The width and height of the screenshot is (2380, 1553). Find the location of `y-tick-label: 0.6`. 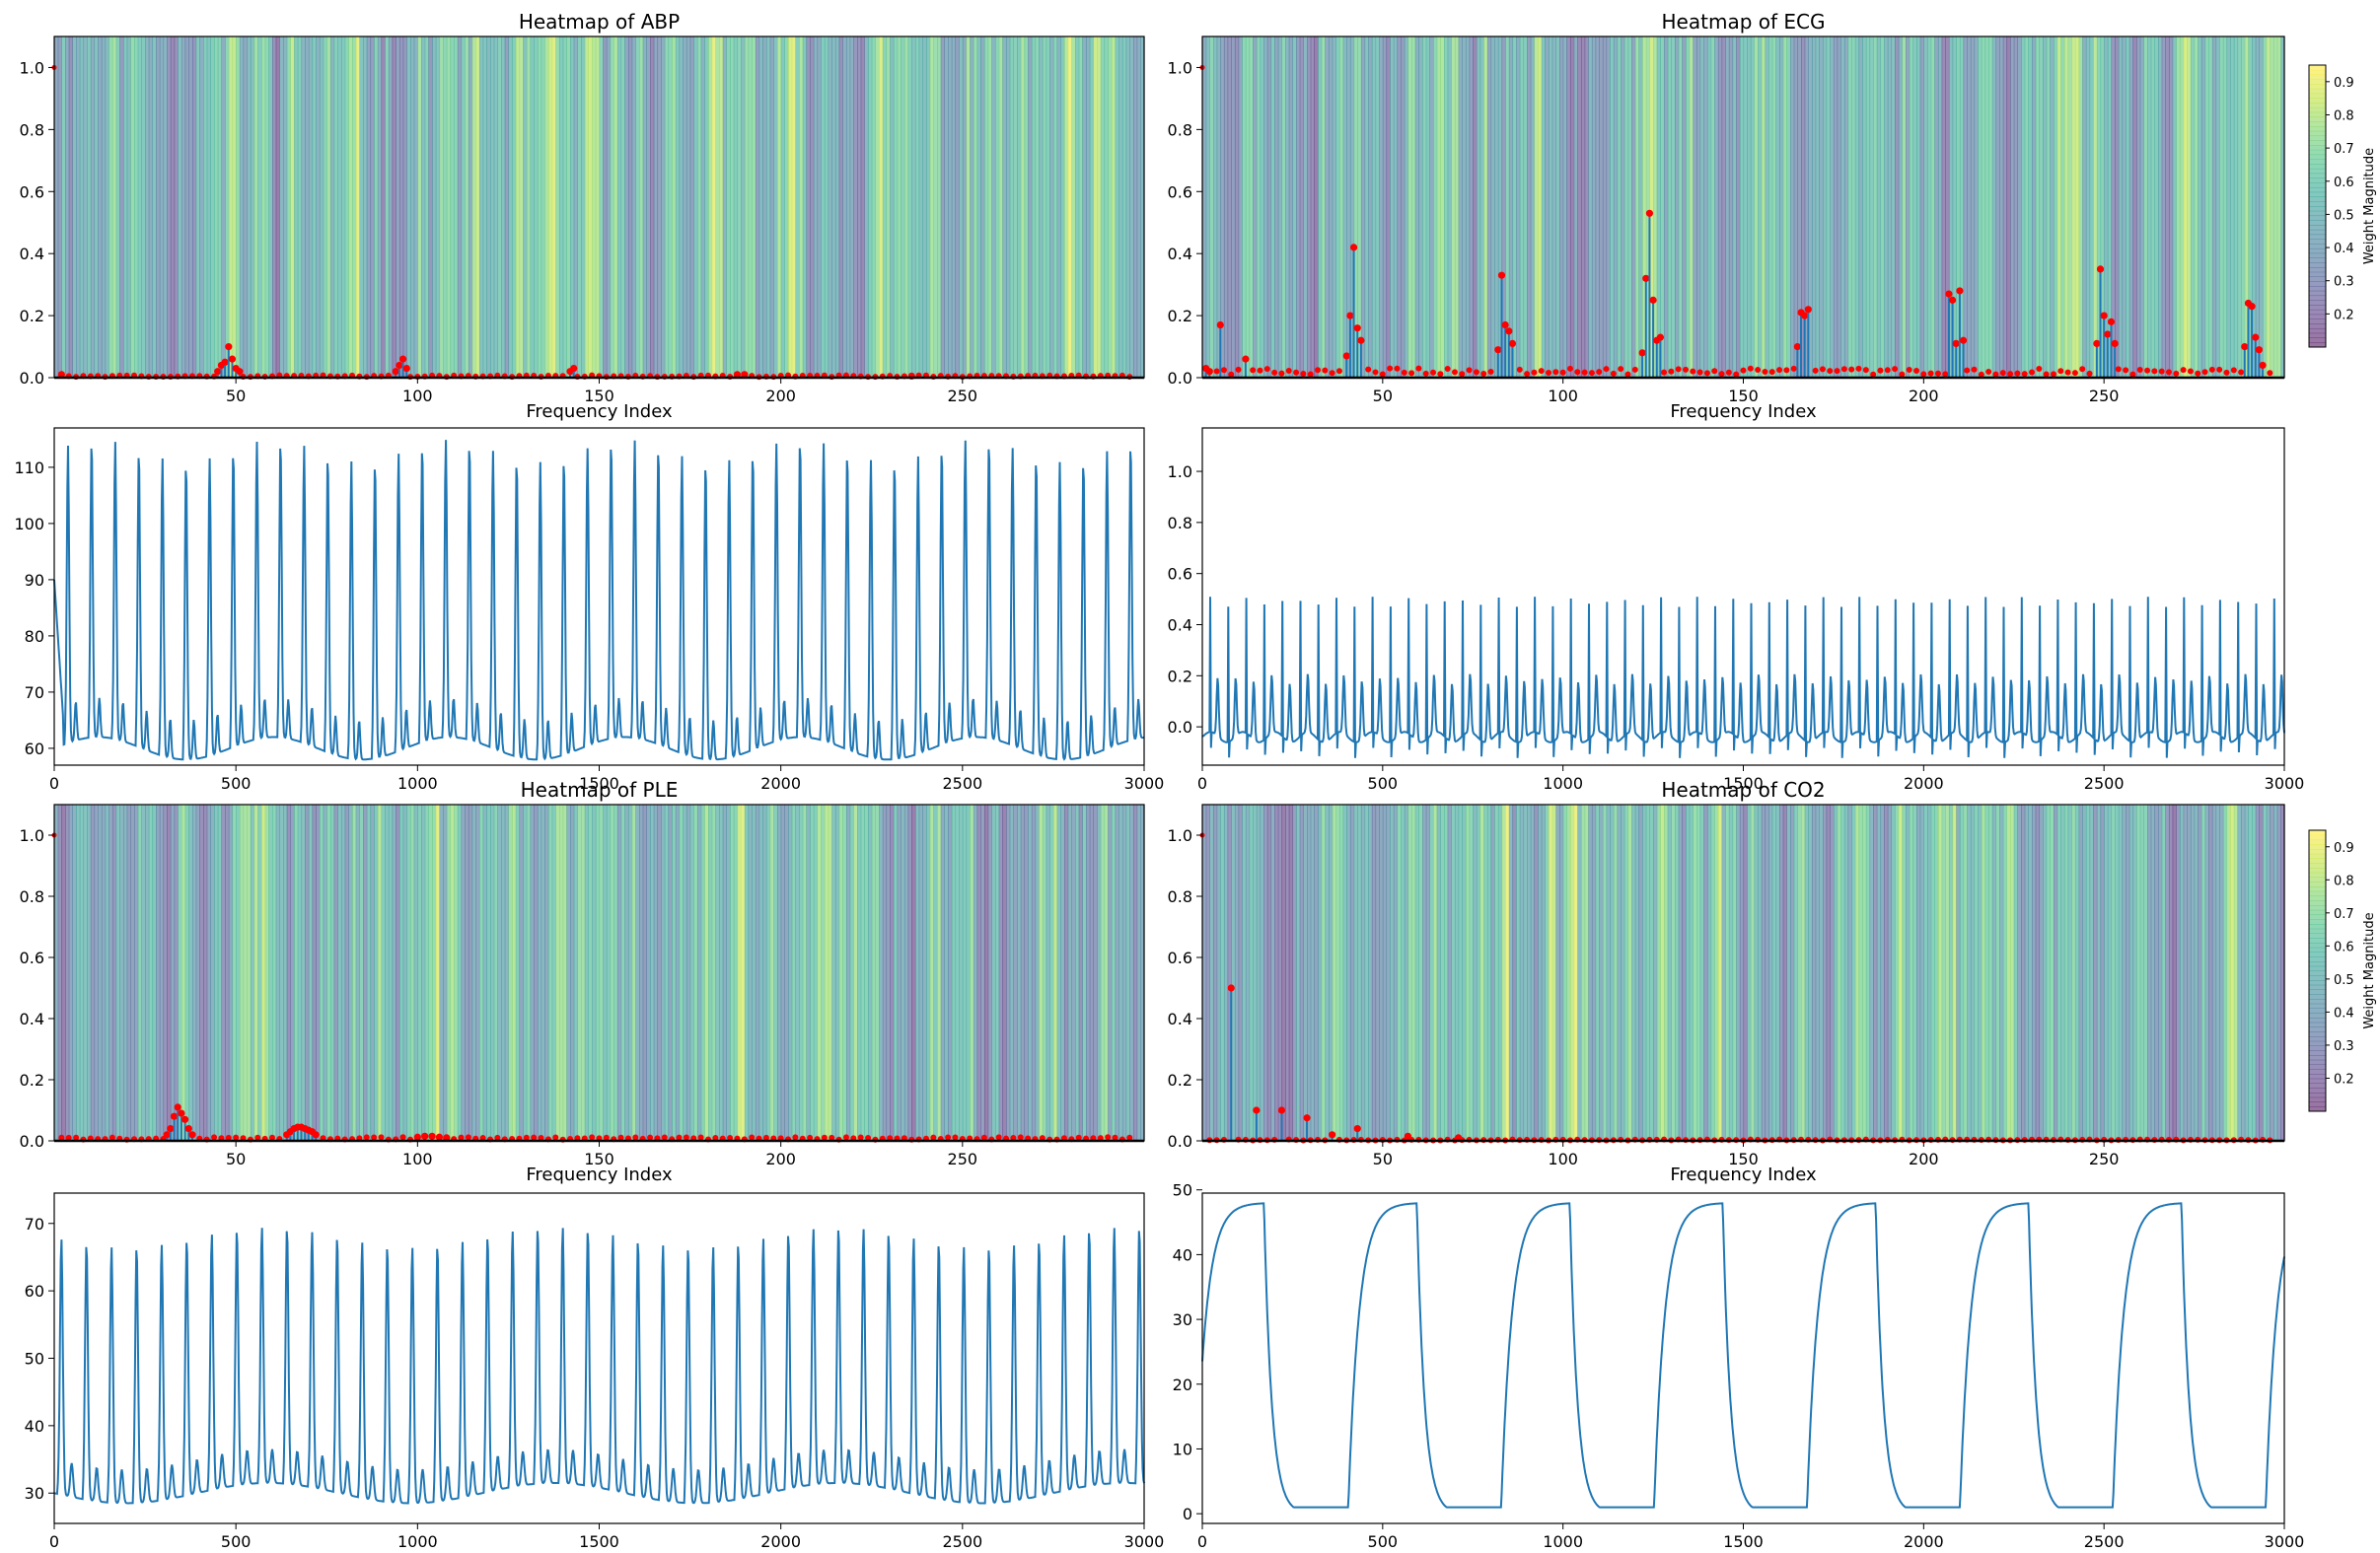

y-tick-label: 0.6 is located at coordinates (1180, 191).